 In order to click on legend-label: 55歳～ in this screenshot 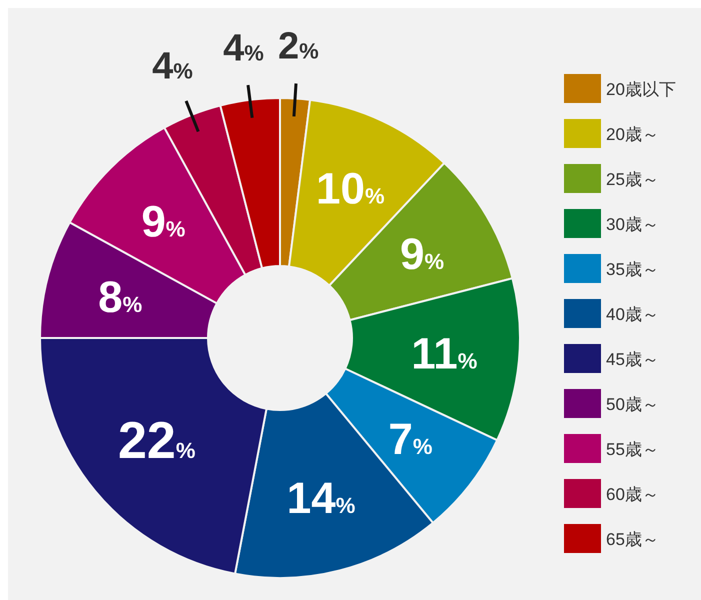, I will do `click(632, 449)`.